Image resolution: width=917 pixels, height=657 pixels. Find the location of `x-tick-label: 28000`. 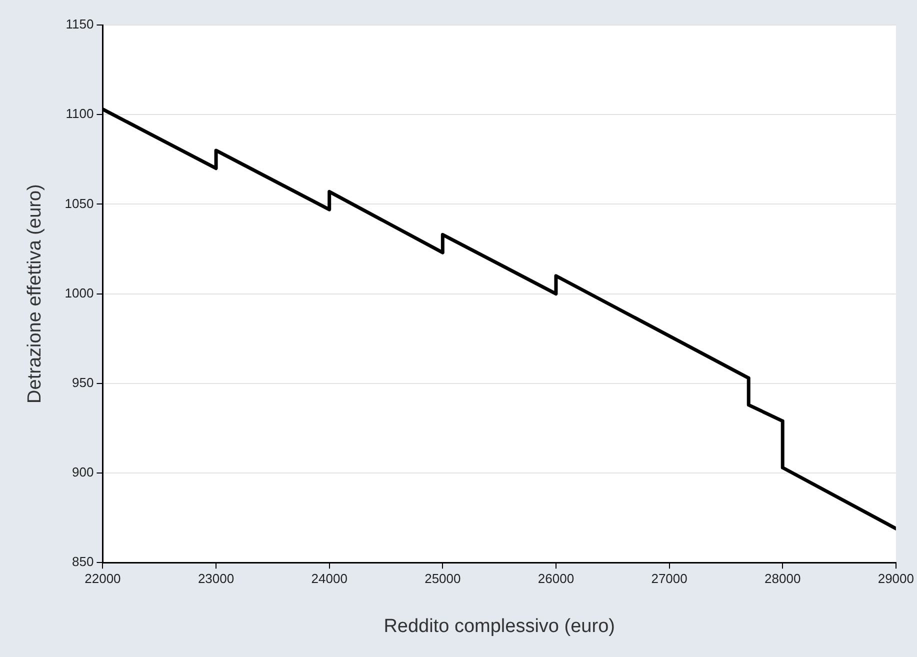

x-tick-label: 28000 is located at coordinates (782, 578).